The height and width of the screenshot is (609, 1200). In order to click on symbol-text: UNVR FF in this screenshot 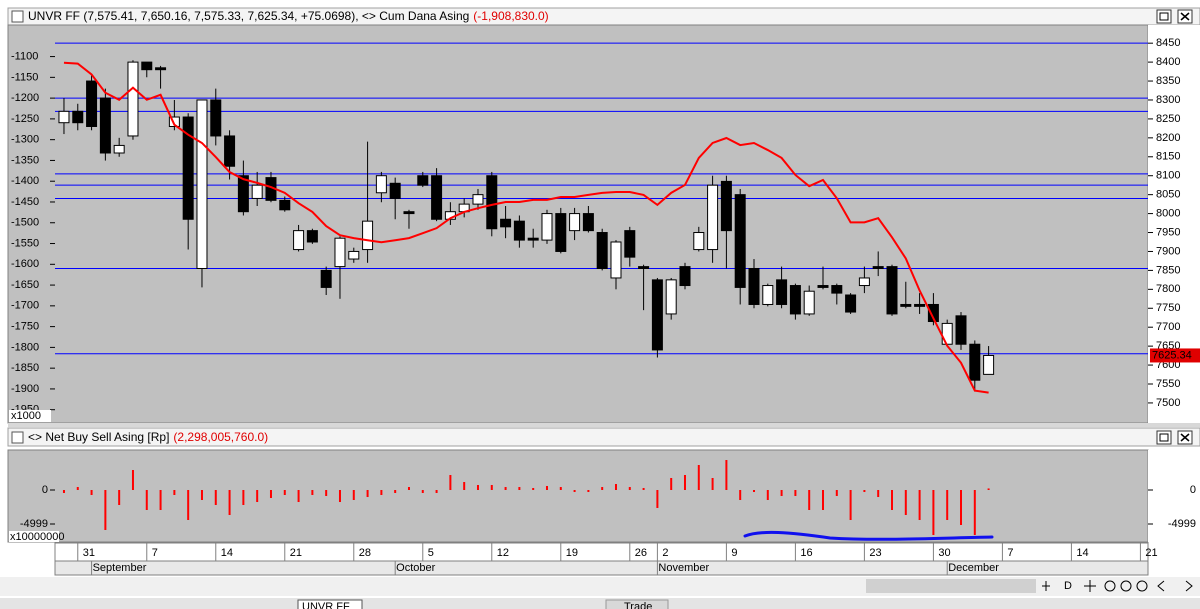, I will do `click(326, 605)`.